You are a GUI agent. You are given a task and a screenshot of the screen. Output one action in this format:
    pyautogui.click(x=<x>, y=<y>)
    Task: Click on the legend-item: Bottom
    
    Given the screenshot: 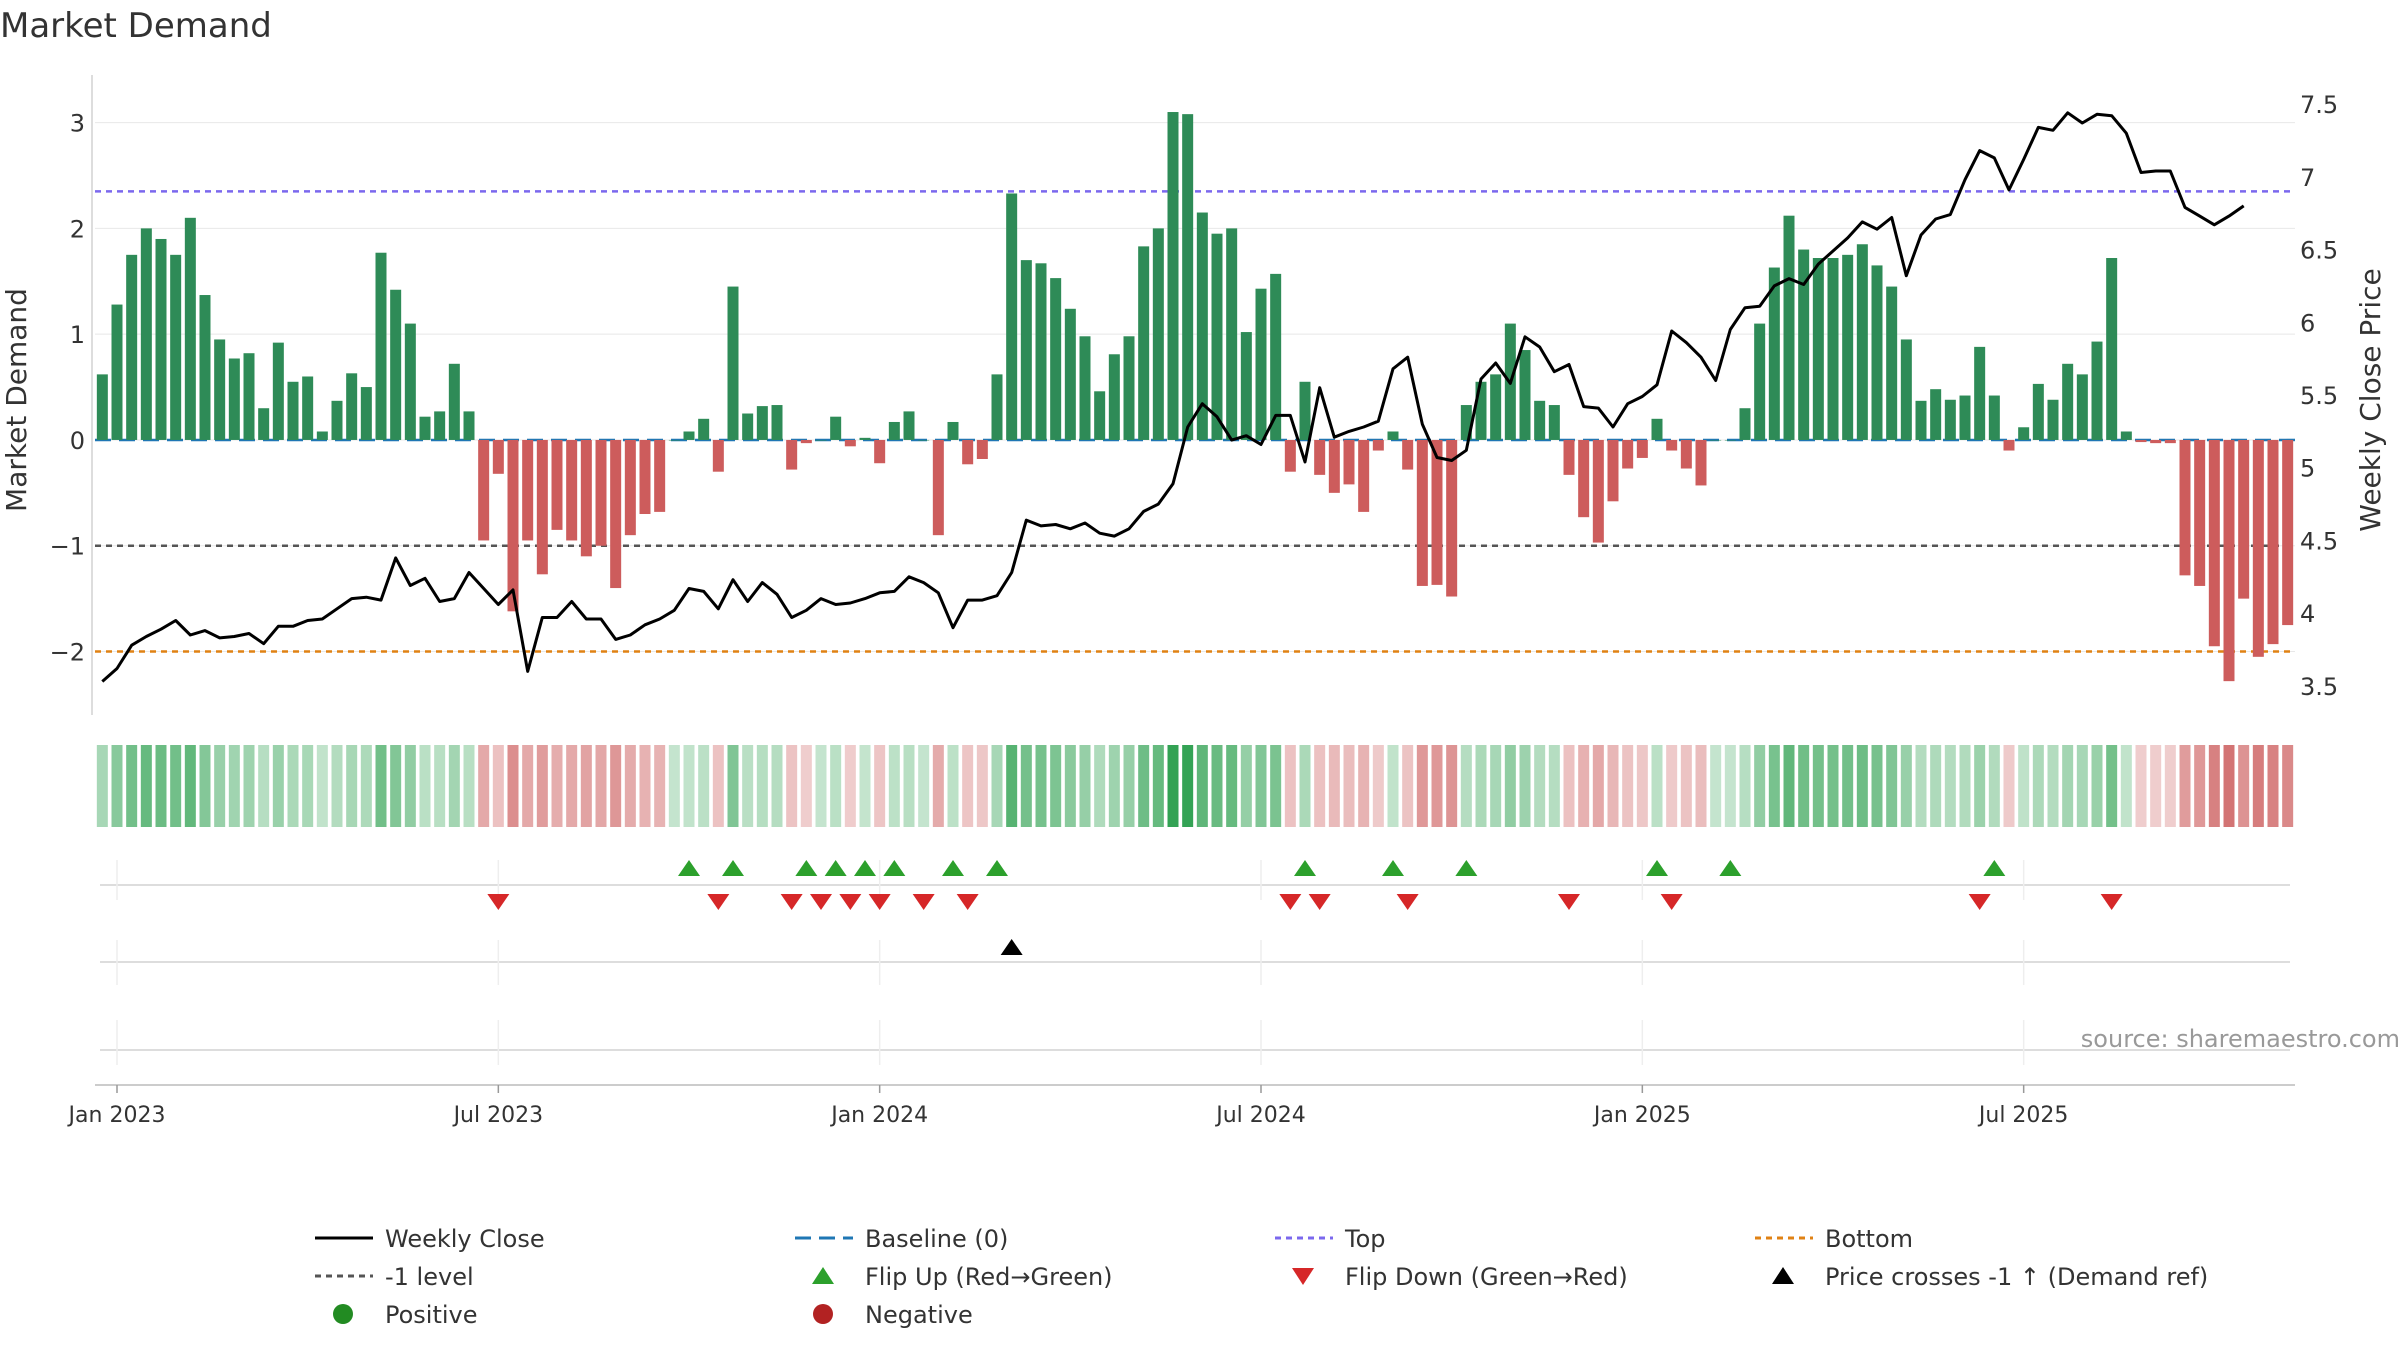 What is the action you would take?
    pyautogui.click(x=1834, y=1239)
    